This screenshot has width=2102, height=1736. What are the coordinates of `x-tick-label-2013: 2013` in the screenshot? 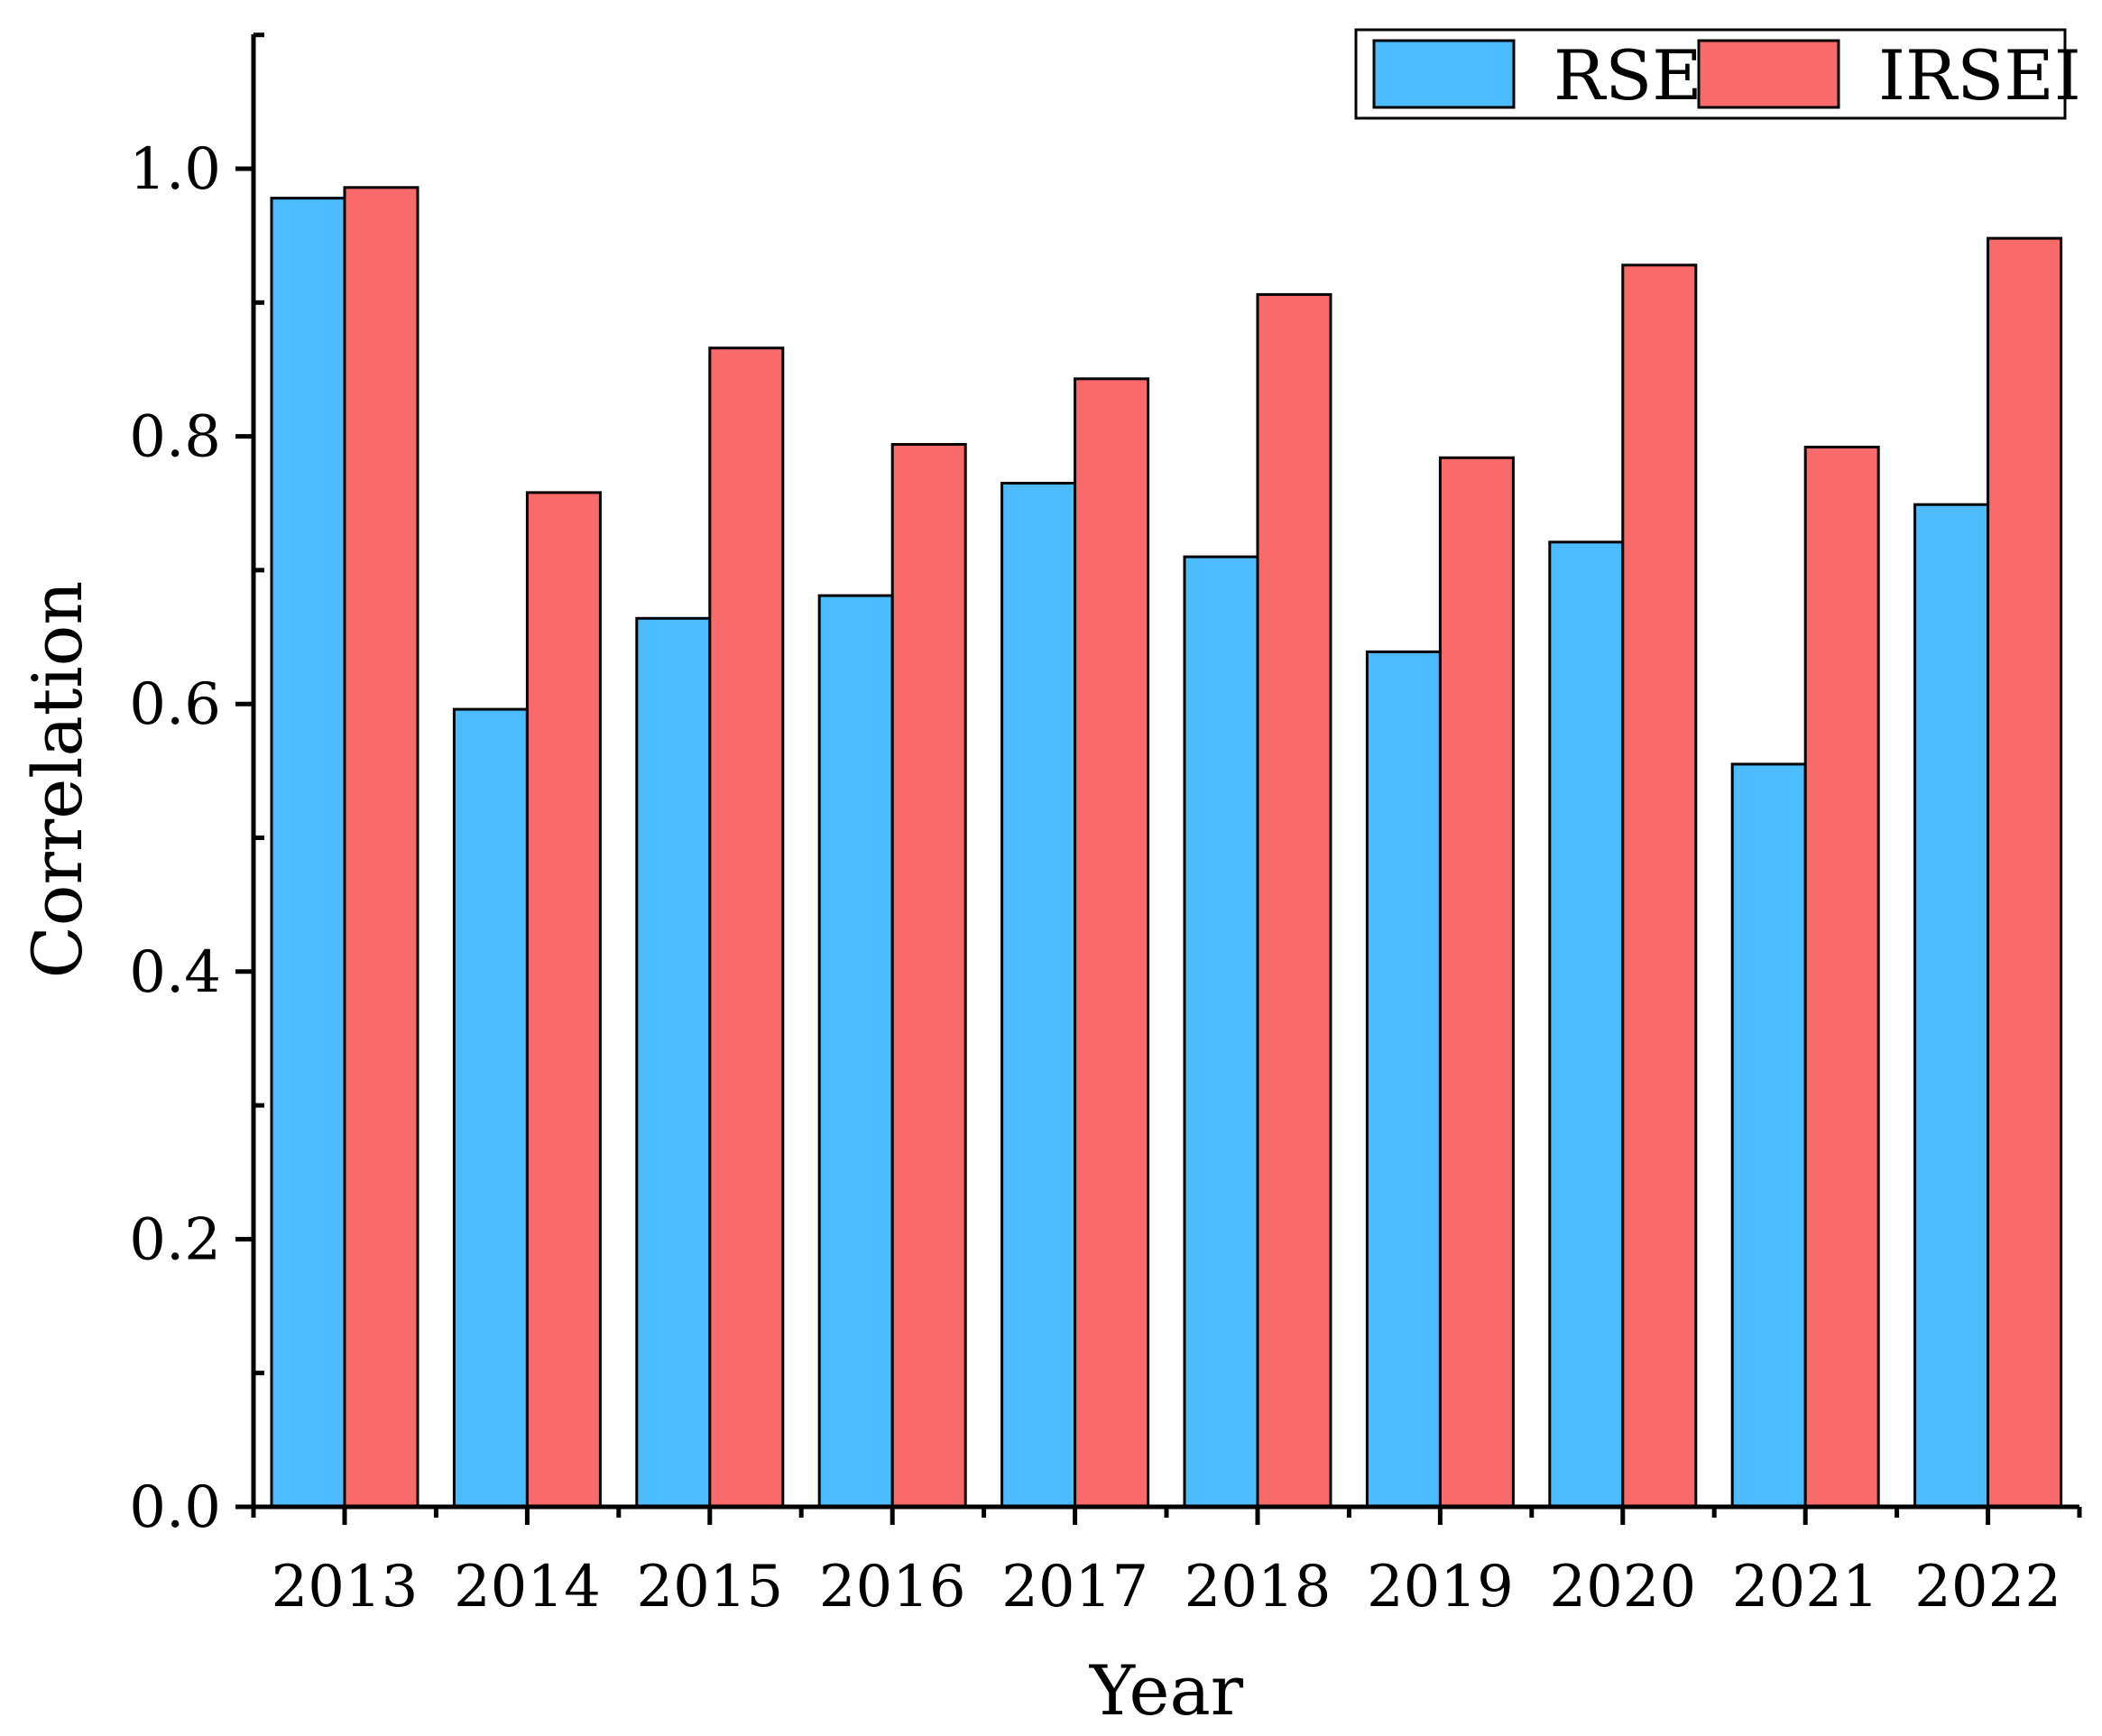 It's located at (345, 1587).